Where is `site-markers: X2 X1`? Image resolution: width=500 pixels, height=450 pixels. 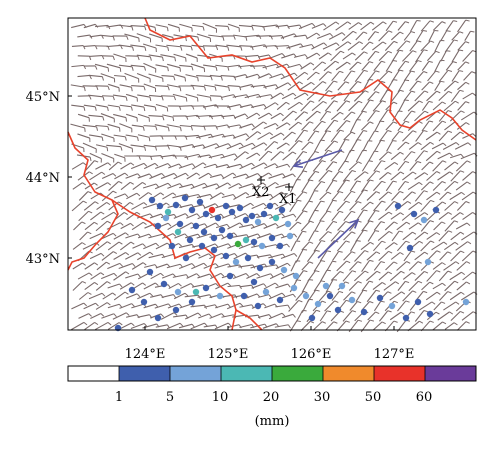 site-markers: X2 X1 is located at coordinates (274, 191).